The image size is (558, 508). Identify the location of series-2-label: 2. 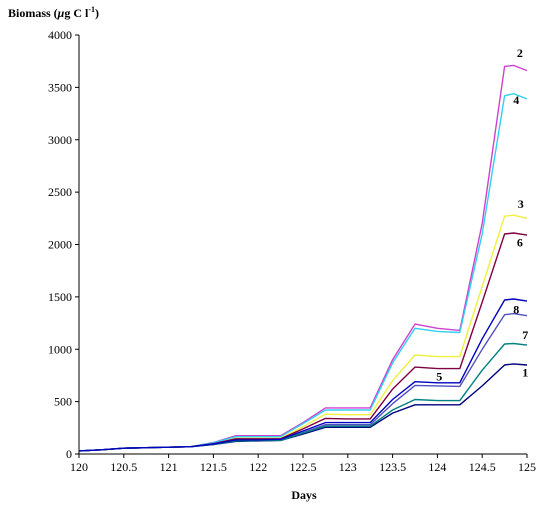
(520, 53).